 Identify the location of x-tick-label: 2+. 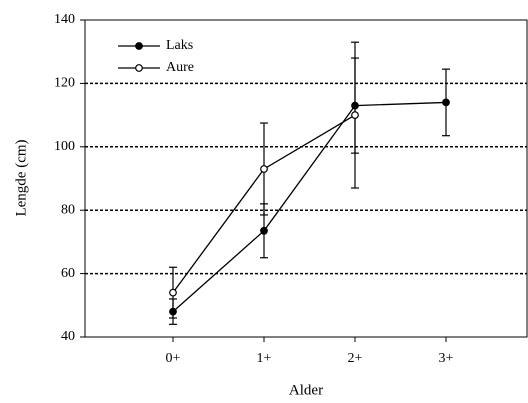
(355, 358).